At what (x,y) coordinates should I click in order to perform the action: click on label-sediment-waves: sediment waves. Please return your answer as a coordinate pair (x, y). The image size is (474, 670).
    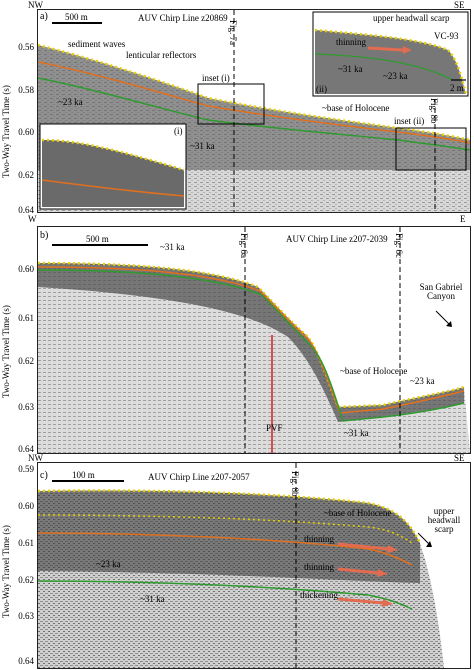
    Looking at the image, I should click on (97, 44).